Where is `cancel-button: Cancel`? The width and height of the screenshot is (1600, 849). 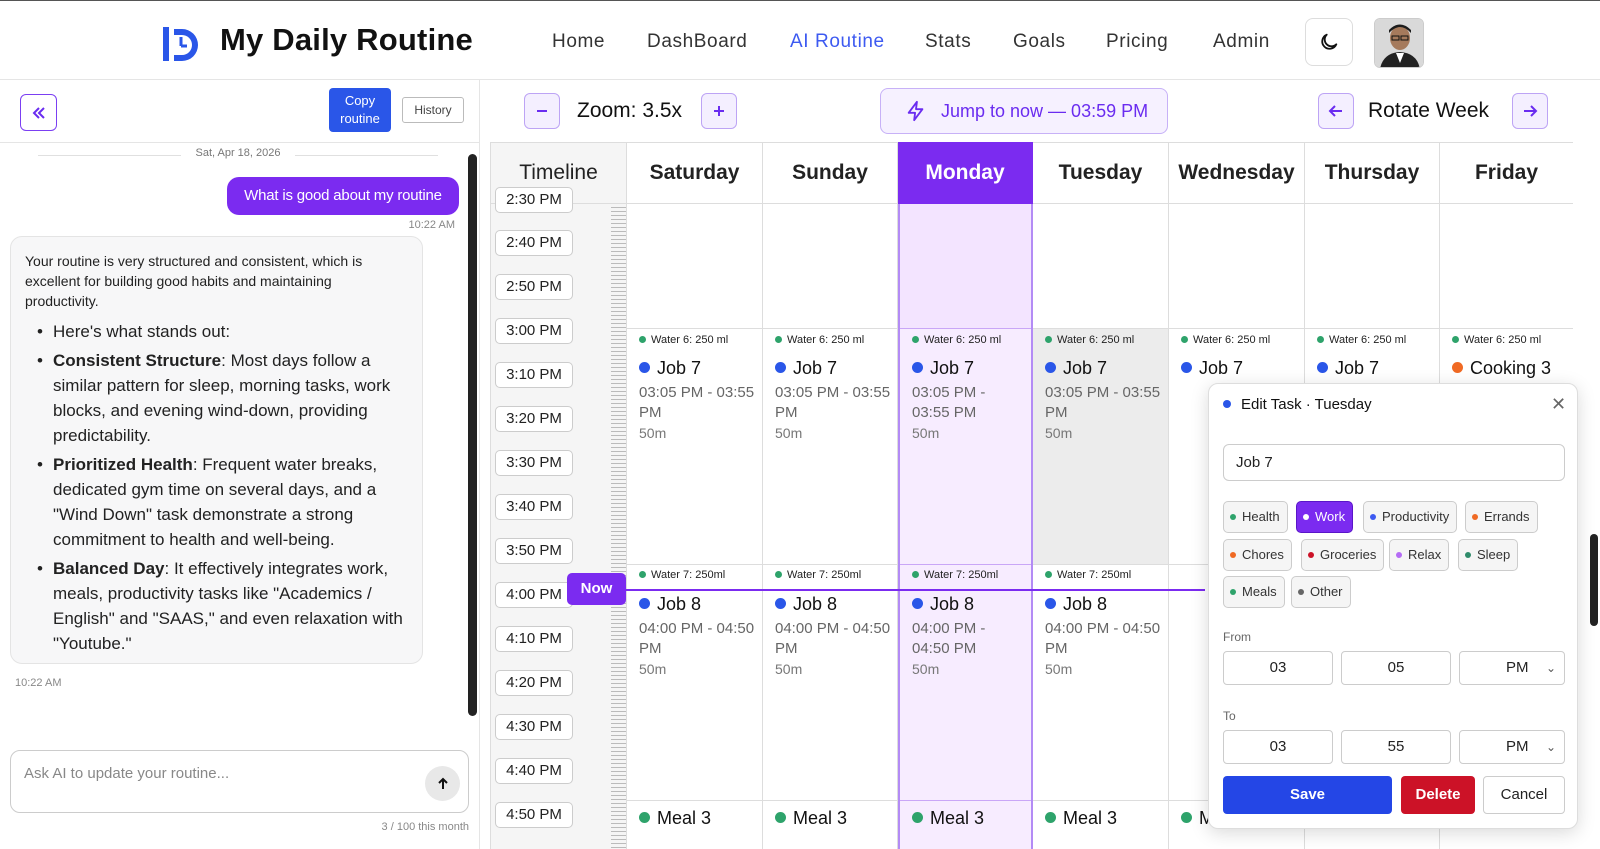 cancel-button: Cancel is located at coordinates (1524, 795).